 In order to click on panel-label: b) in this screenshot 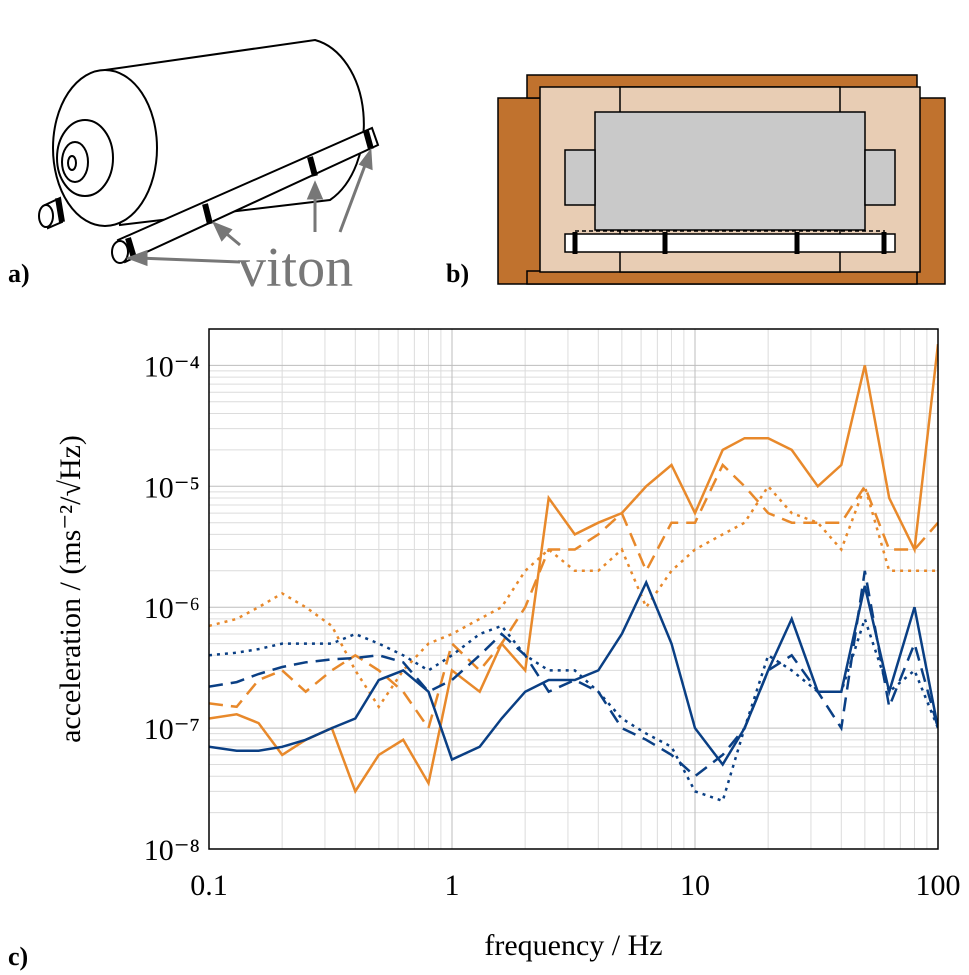, I will do `click(457, 273)`.